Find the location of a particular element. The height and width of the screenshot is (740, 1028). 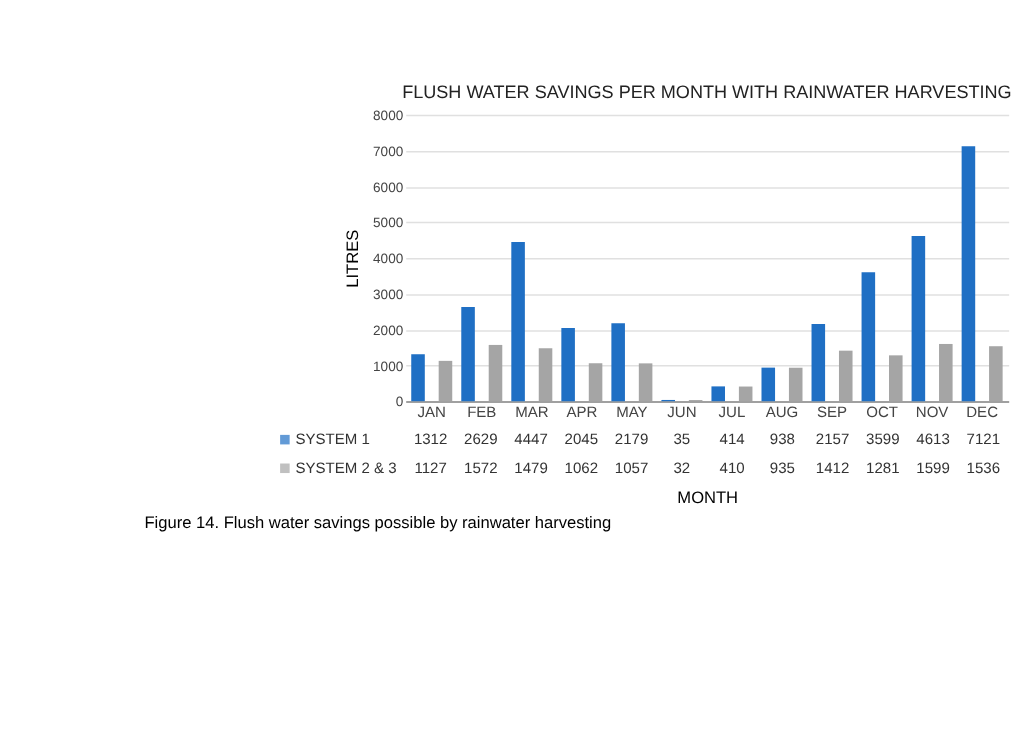

data-label: 1281 is located at coordinates (883, 467).